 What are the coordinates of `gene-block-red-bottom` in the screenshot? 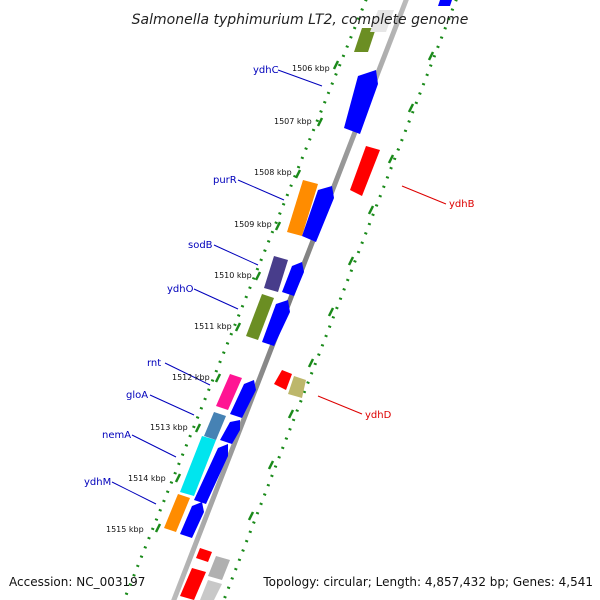 It's located at (193, 584).